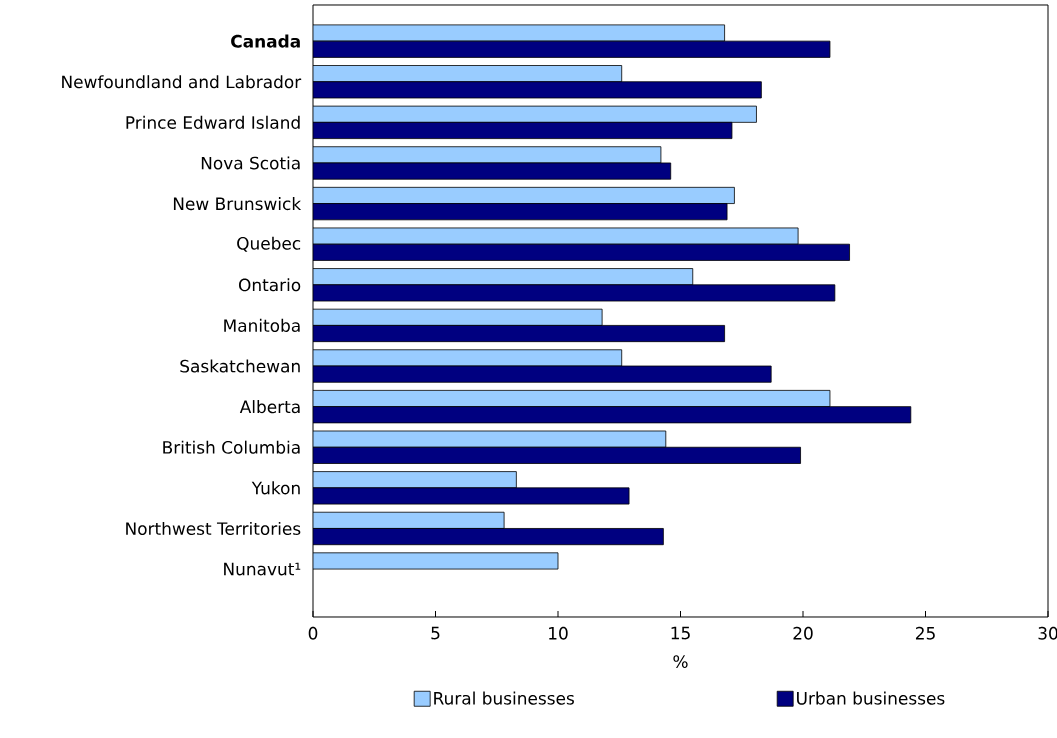 The image size is (1057, 738). What do you see at coordinates (313, 633) in the screenshot?
I see `x-tick-label: 0` at bounding box center [313, 633].